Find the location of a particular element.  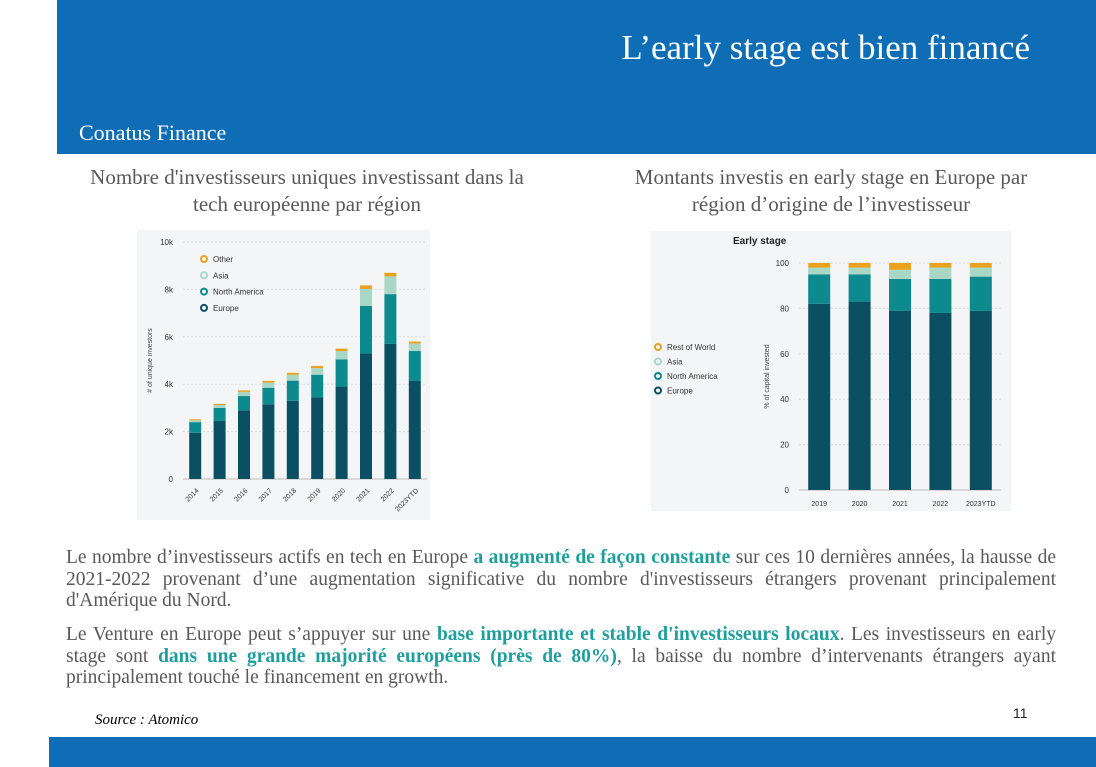

y-axis-label: # of unique investors is located at coordinates (150, 360).